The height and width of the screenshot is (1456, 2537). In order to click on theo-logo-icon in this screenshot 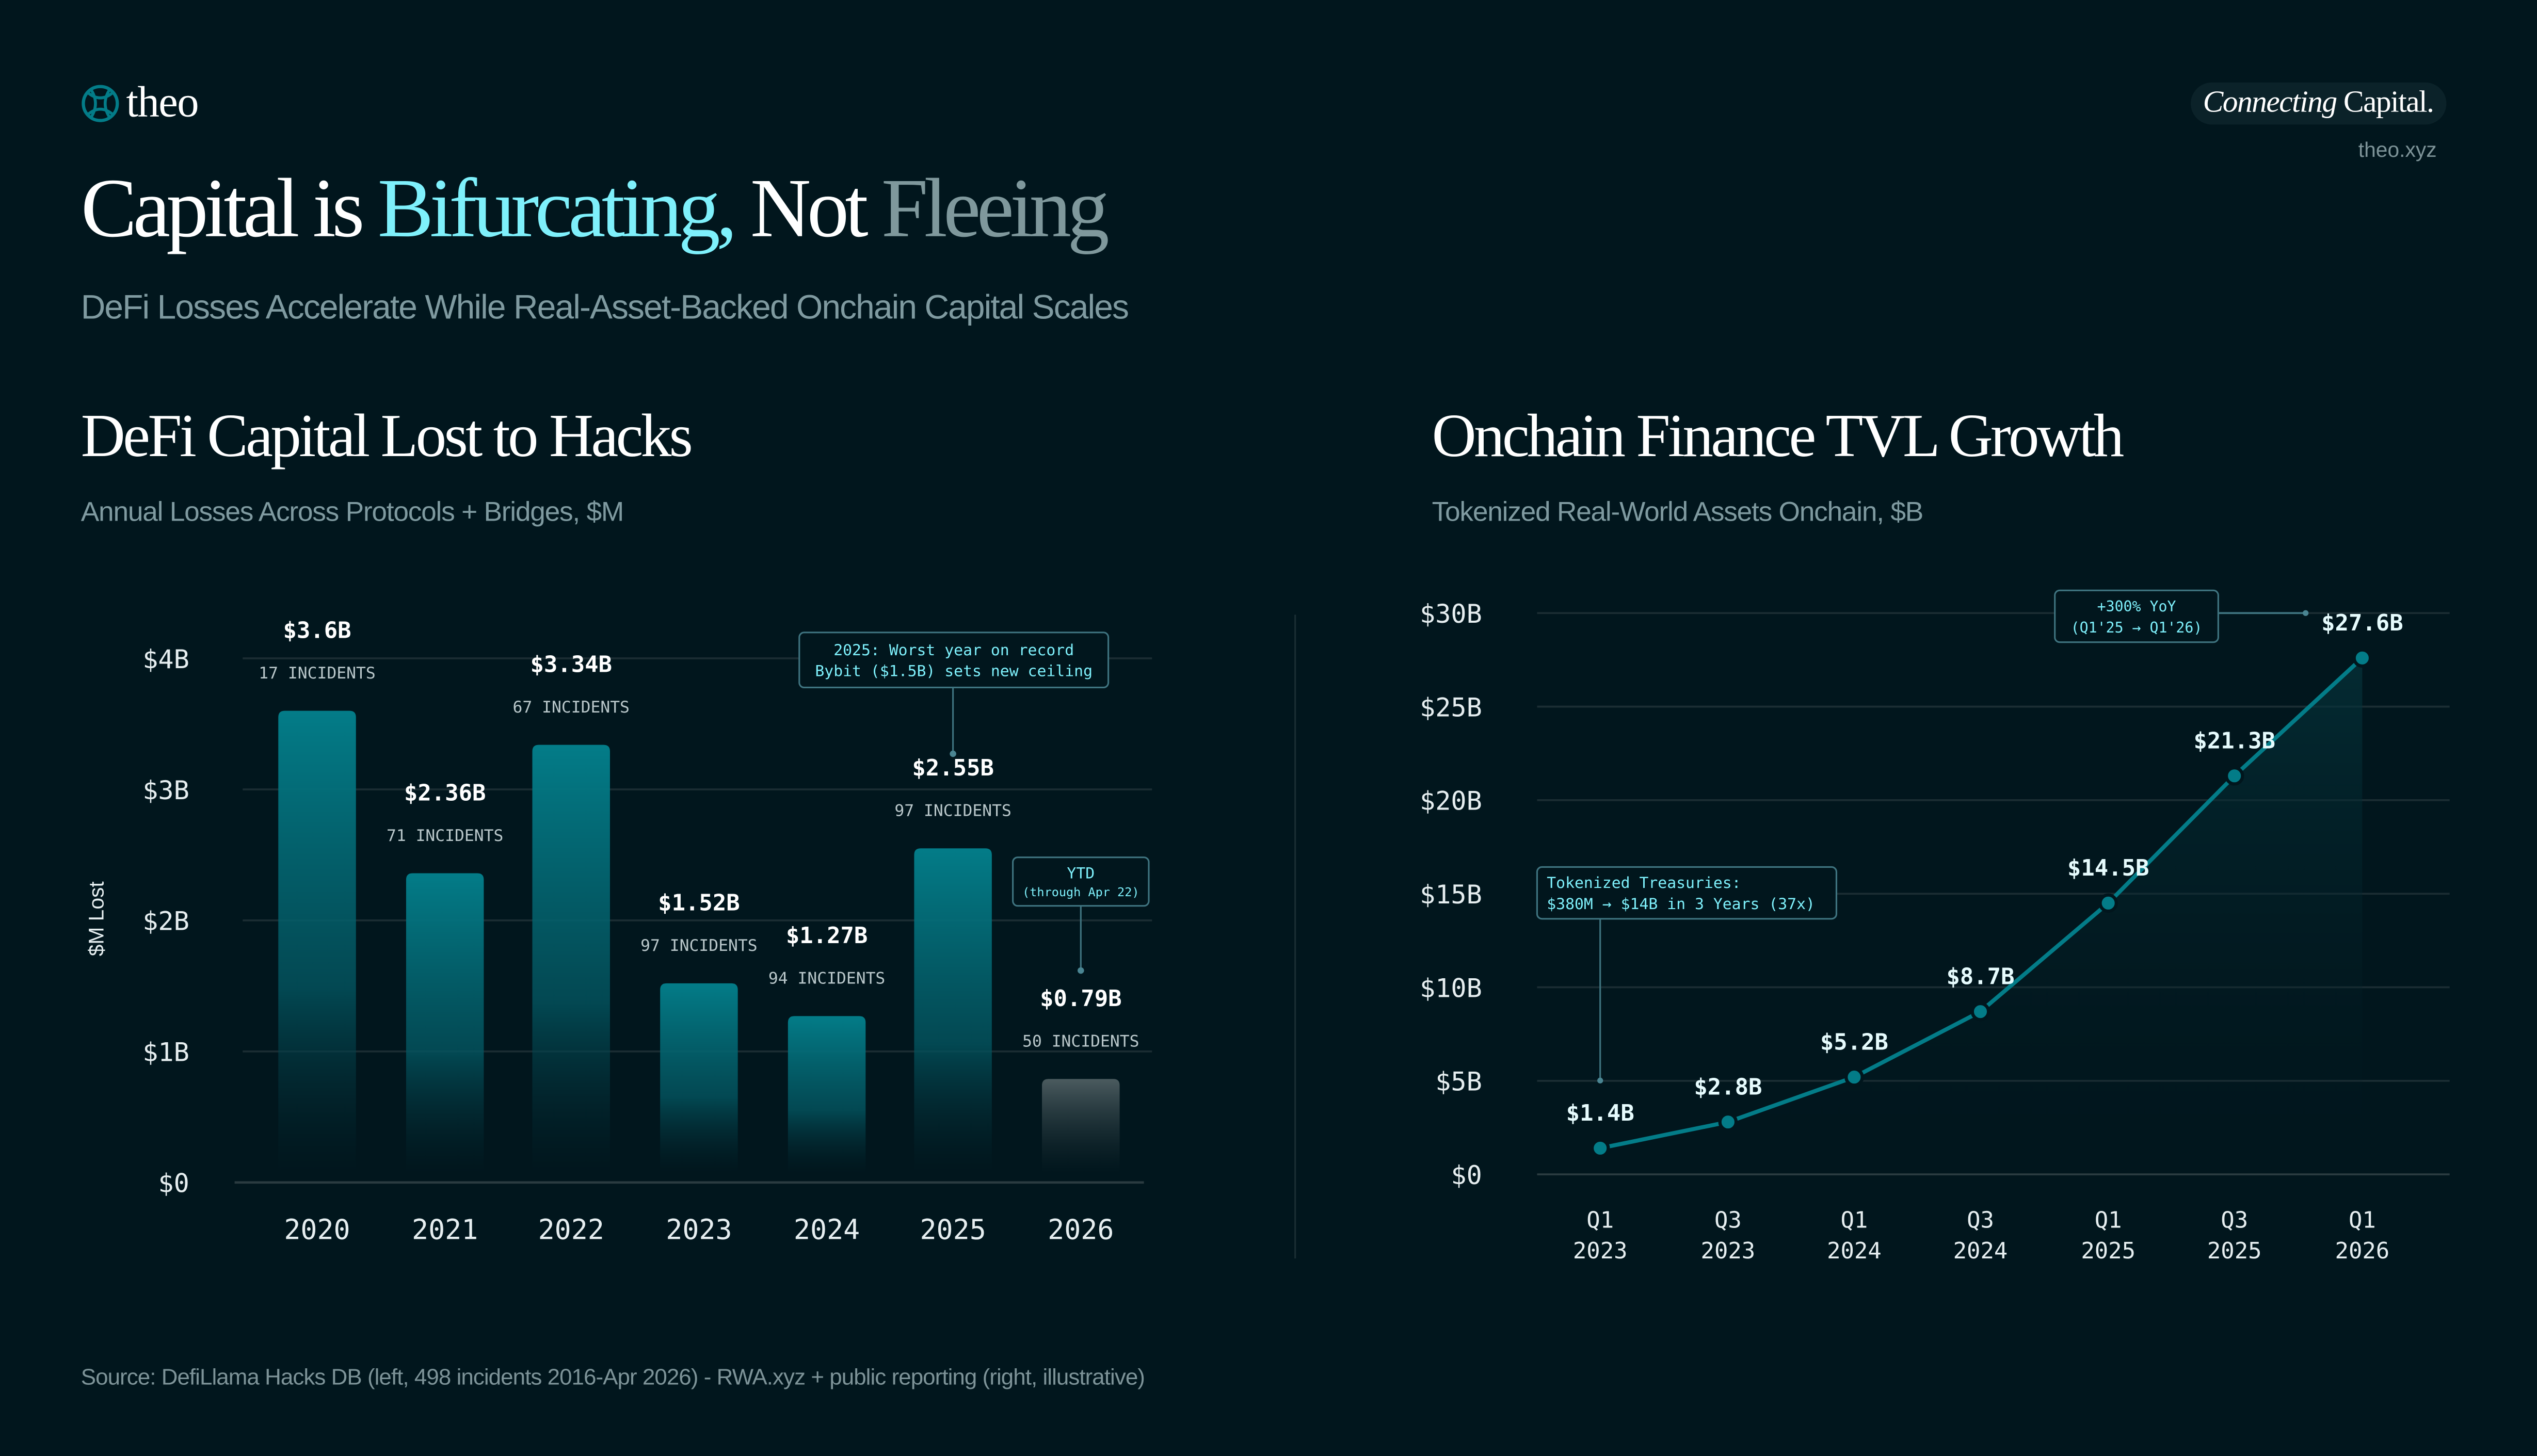, I will do `click(100, 103)`.